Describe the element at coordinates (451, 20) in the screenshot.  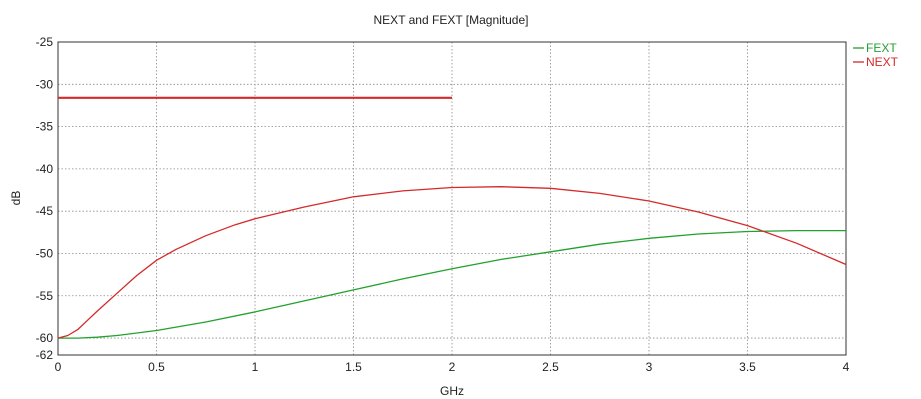
I see `chart-title: NEXT and FEXT [Magnitude]` at that location.